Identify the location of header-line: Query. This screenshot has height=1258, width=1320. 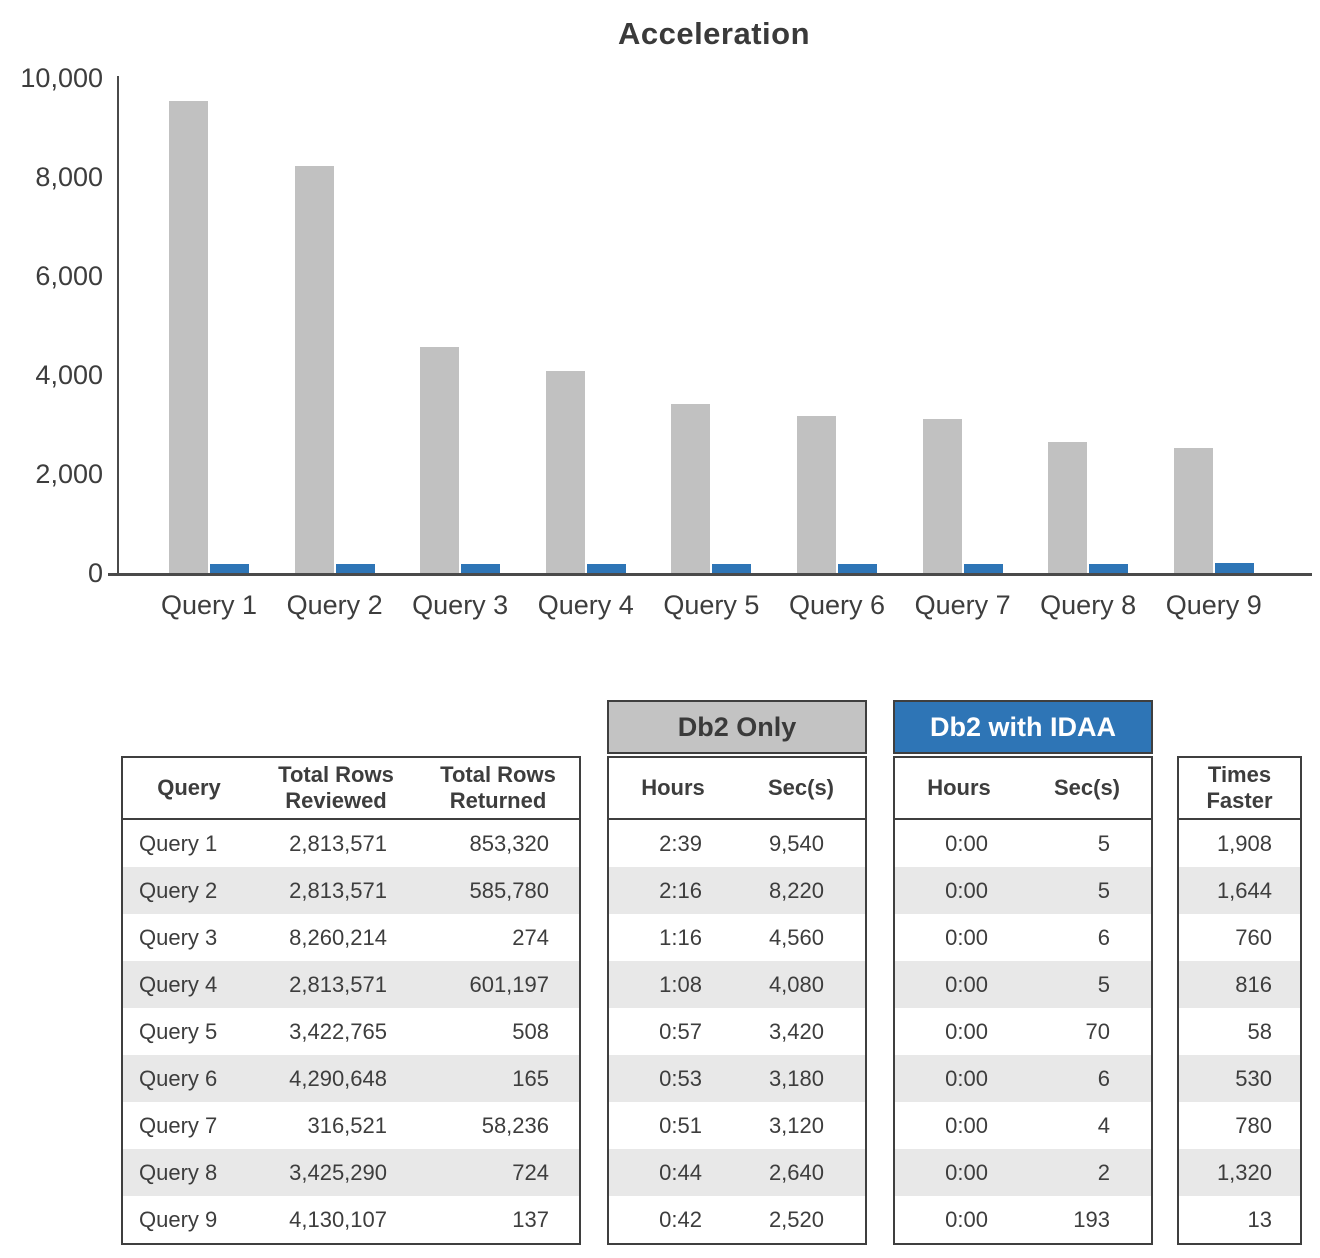
(189, 788).